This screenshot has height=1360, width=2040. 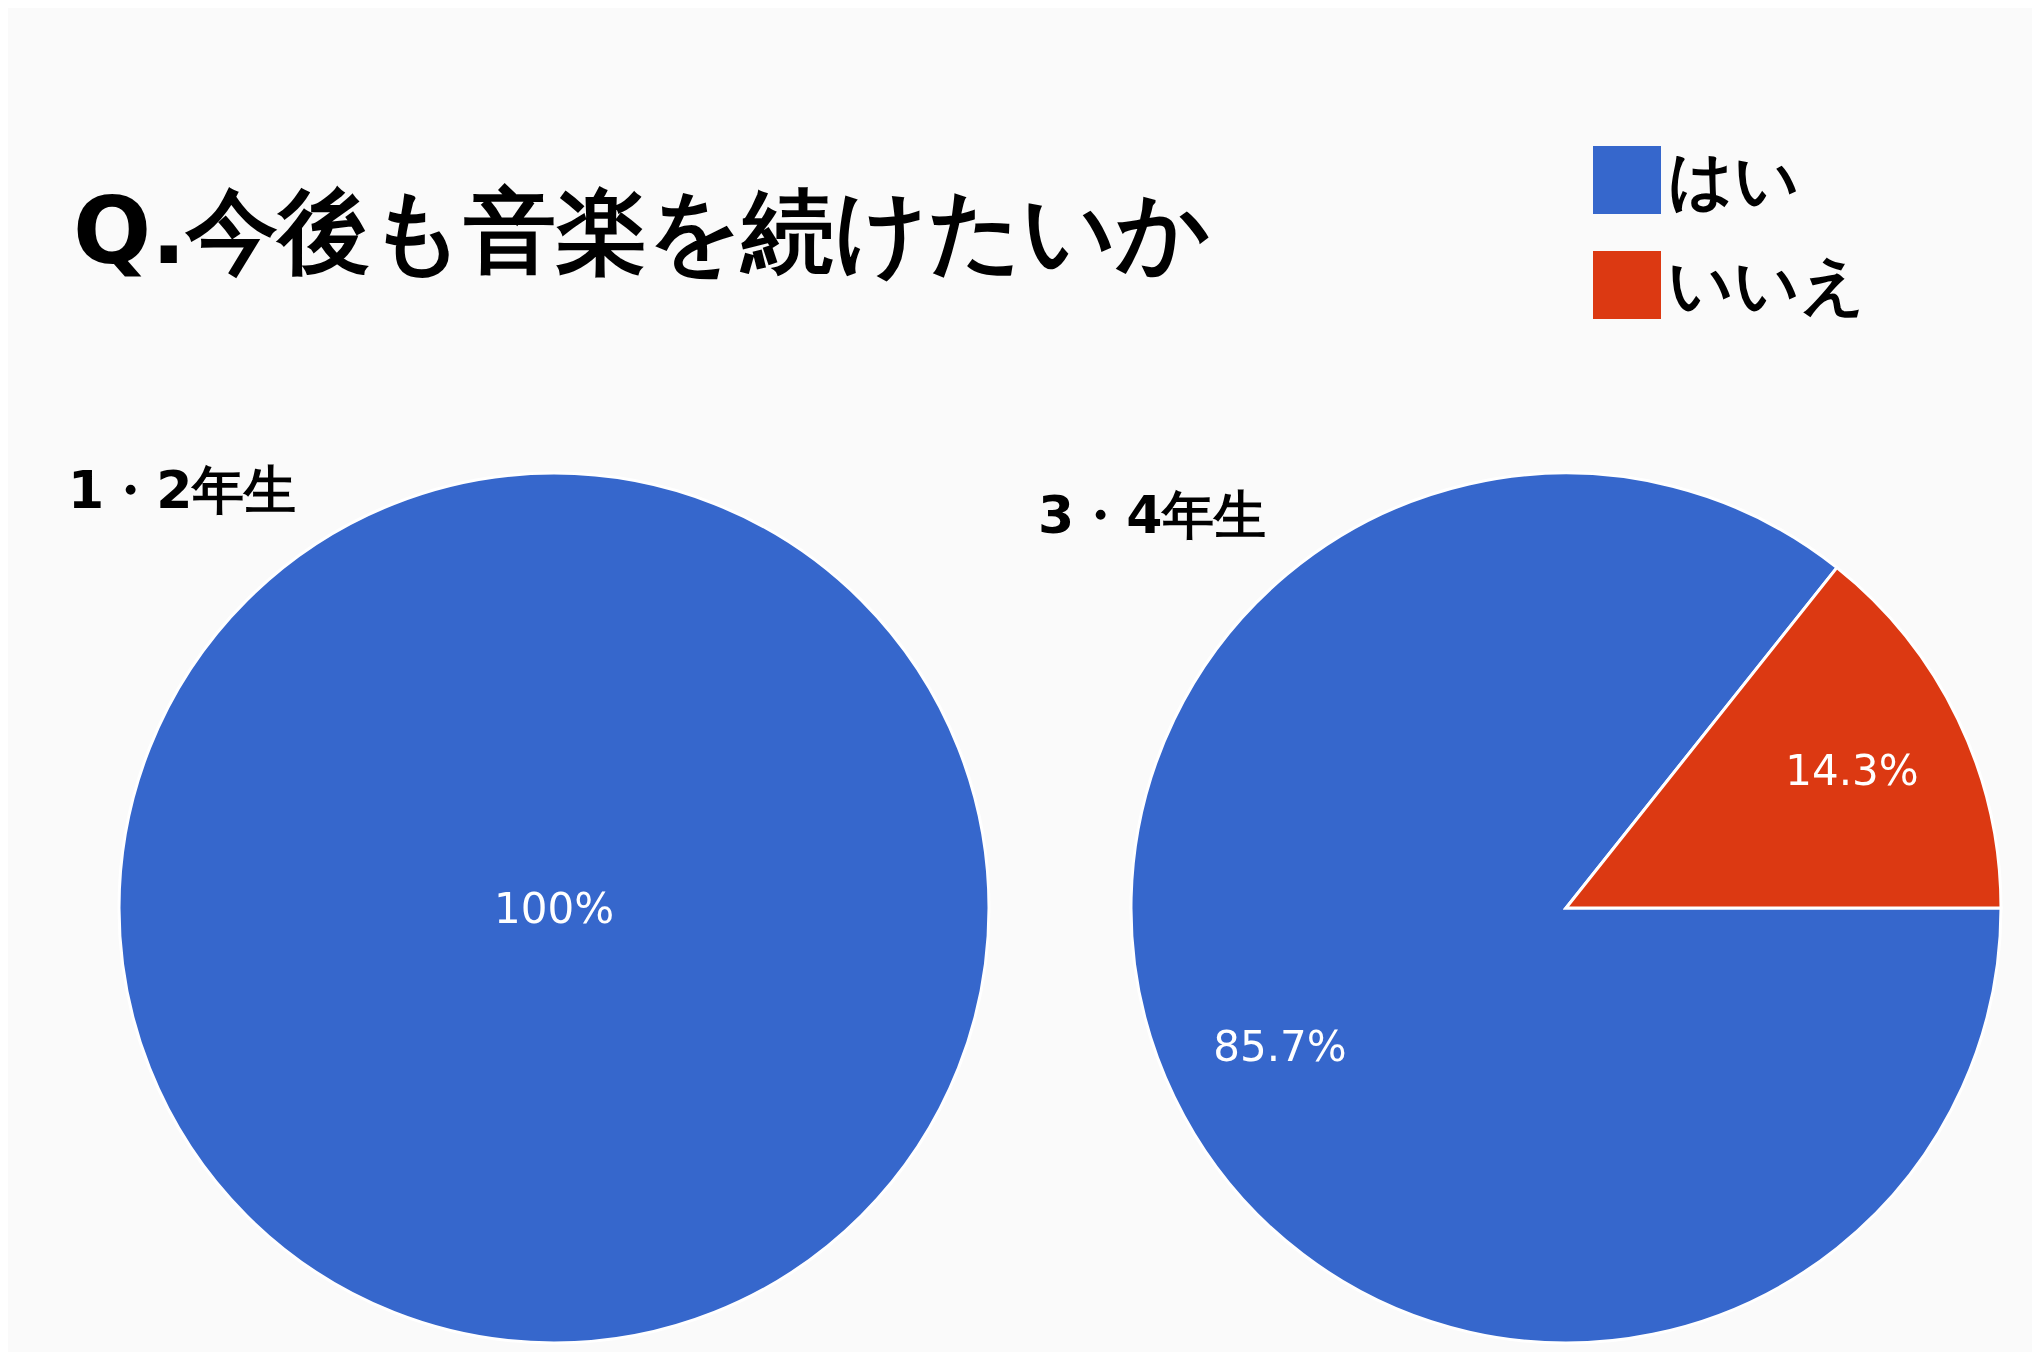 I want to click on chart-subtitle: 1・2年生, so click(x=182, y=490).